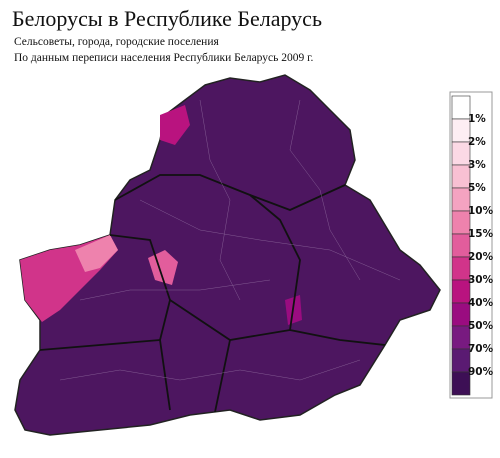  I want to click on subtitle: Сельсоветы, города, городские поселения, so click(116, 42).